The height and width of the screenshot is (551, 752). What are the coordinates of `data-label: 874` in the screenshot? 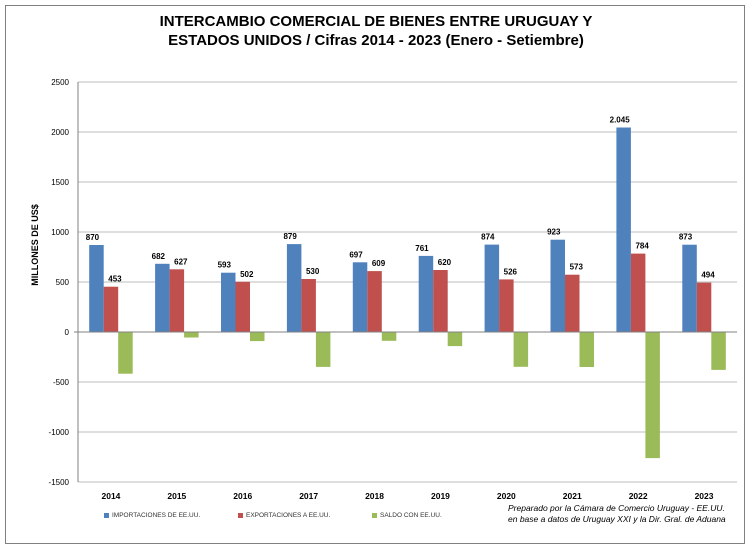 It's located at (488, 237).